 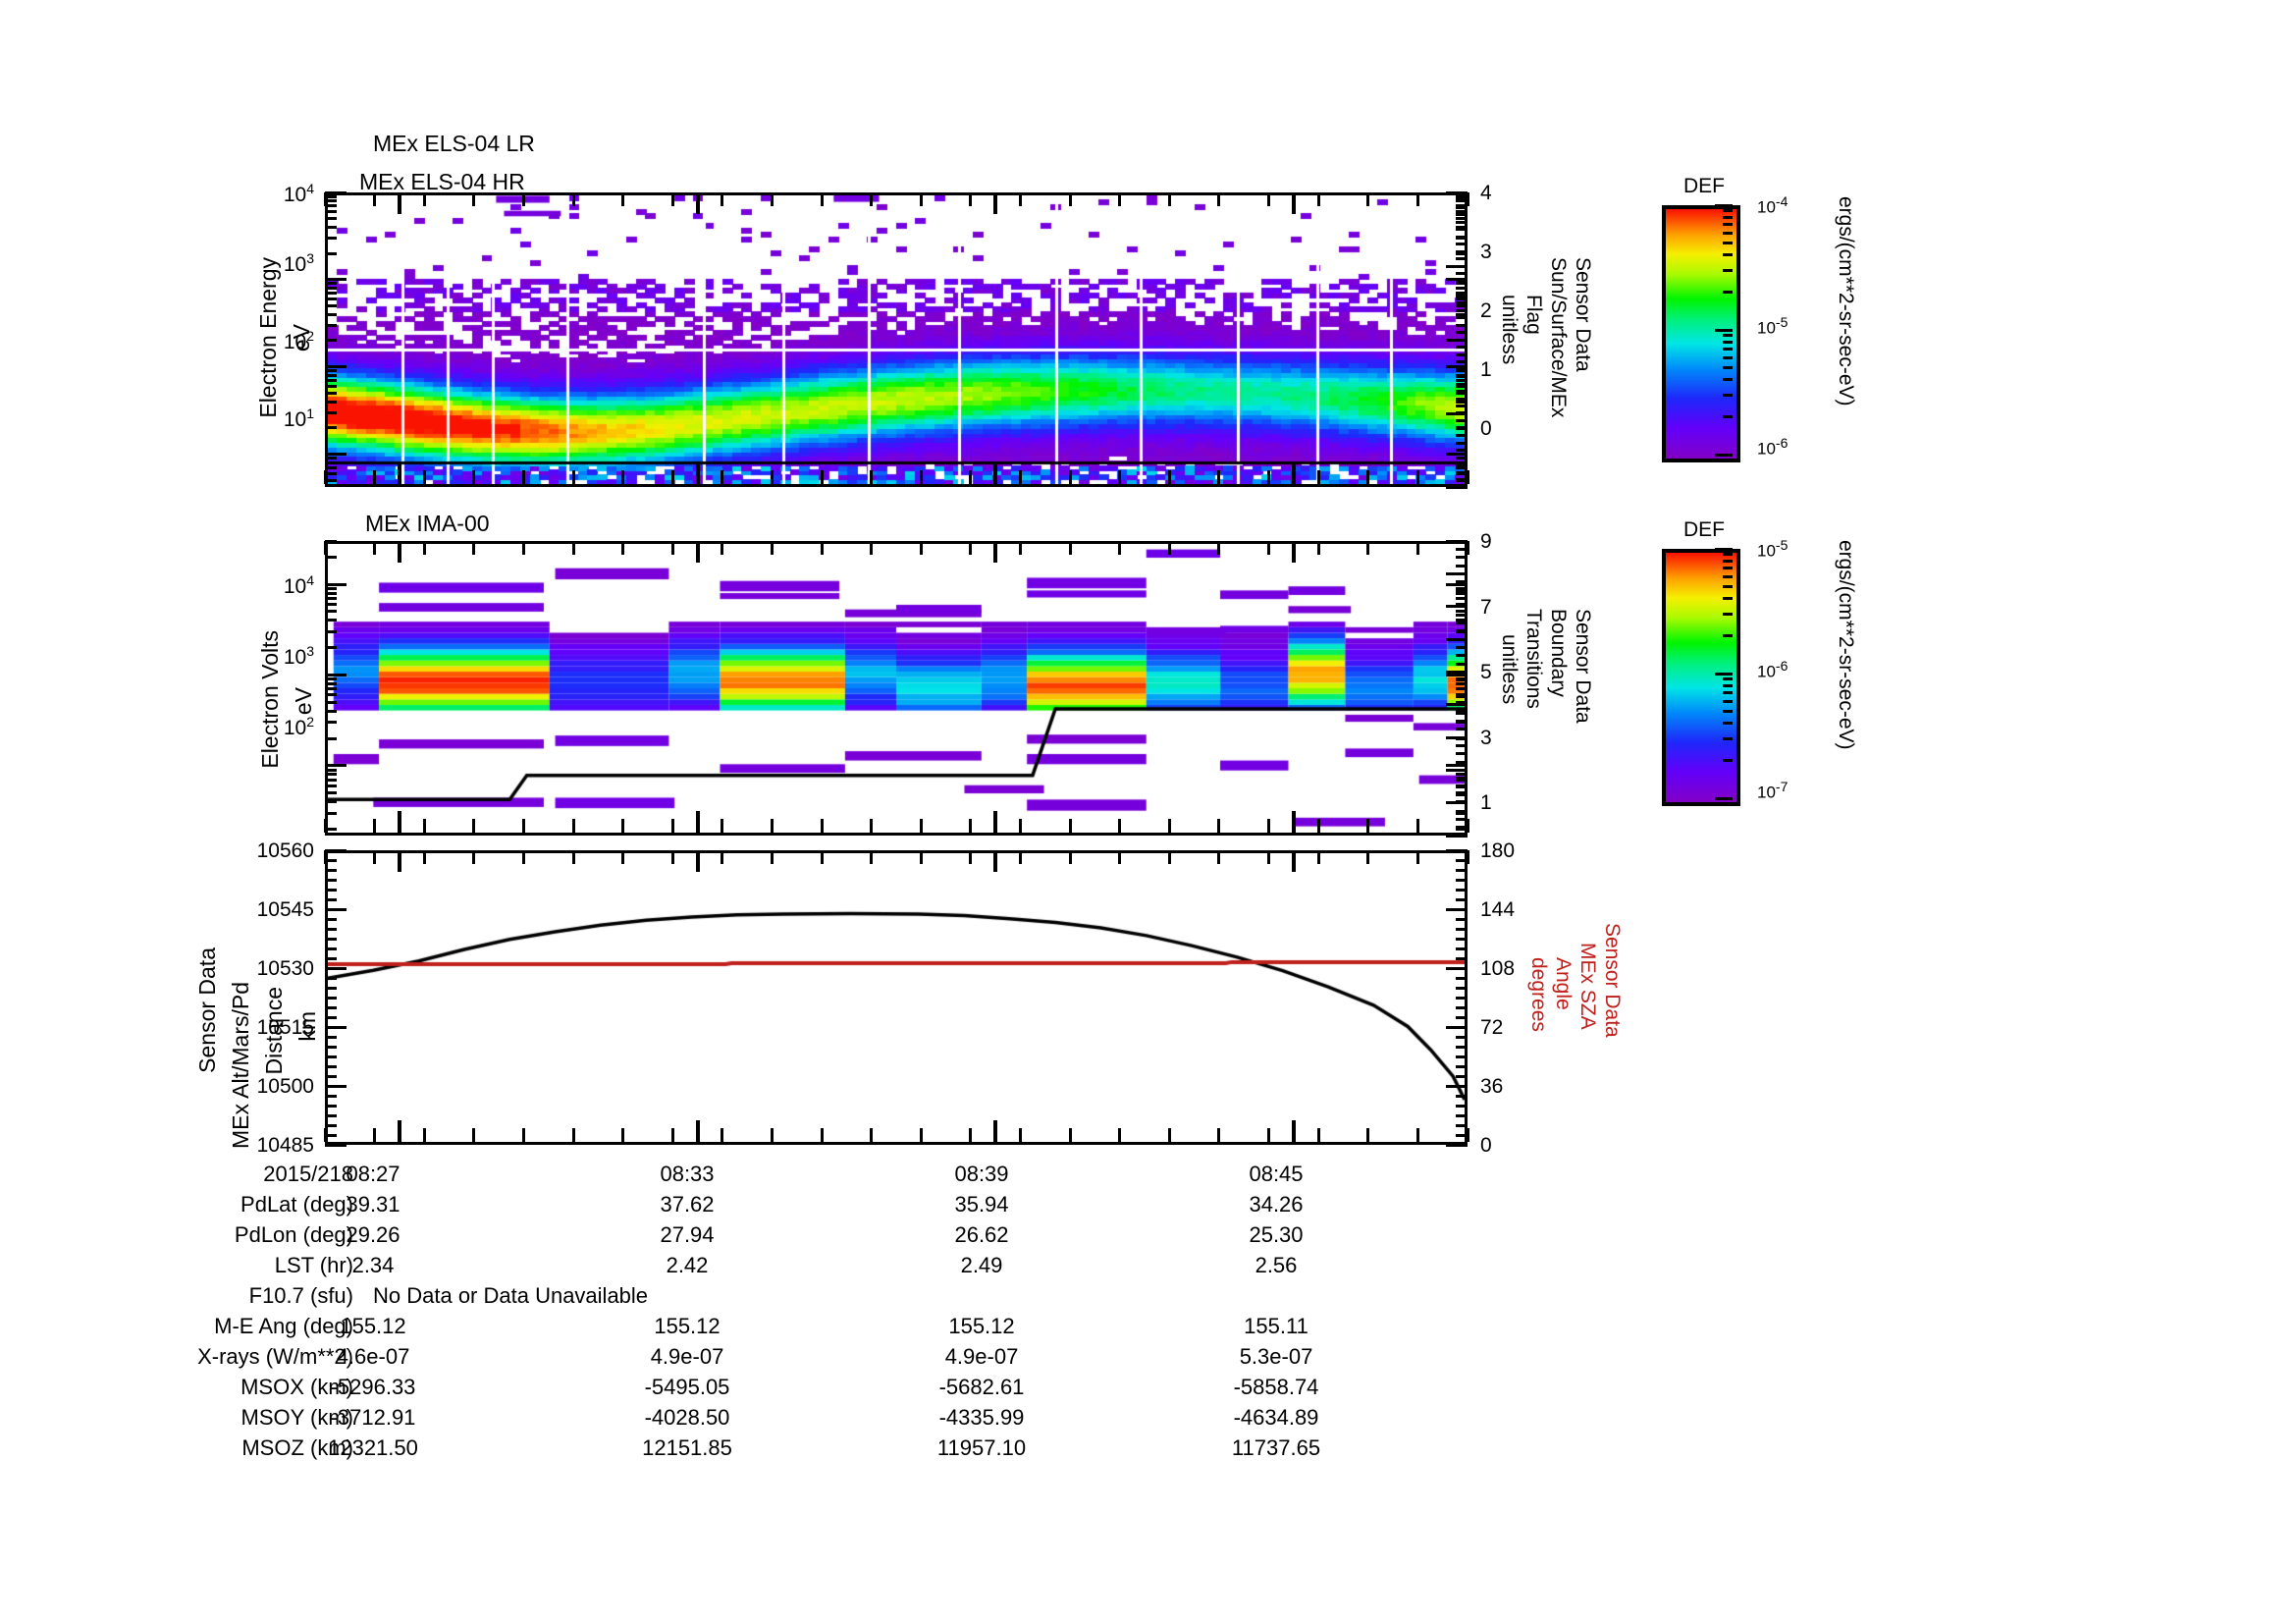 I want to click on panel1-right-tick-2: 2, so click(x=1486, y=310).